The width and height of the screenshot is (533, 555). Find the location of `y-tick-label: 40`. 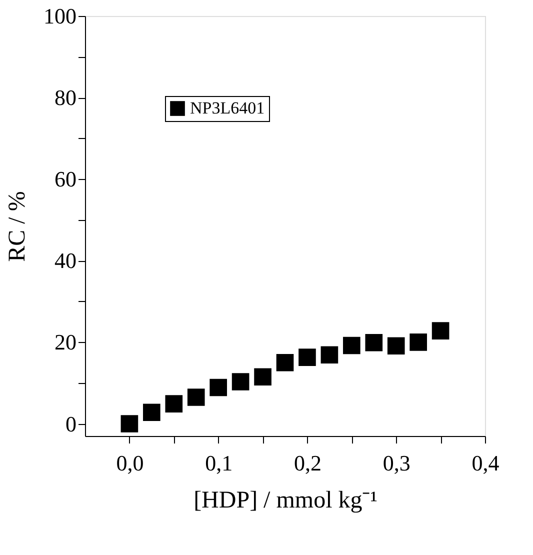

y-tick-label: 40 is located at coordinates (65, 261).